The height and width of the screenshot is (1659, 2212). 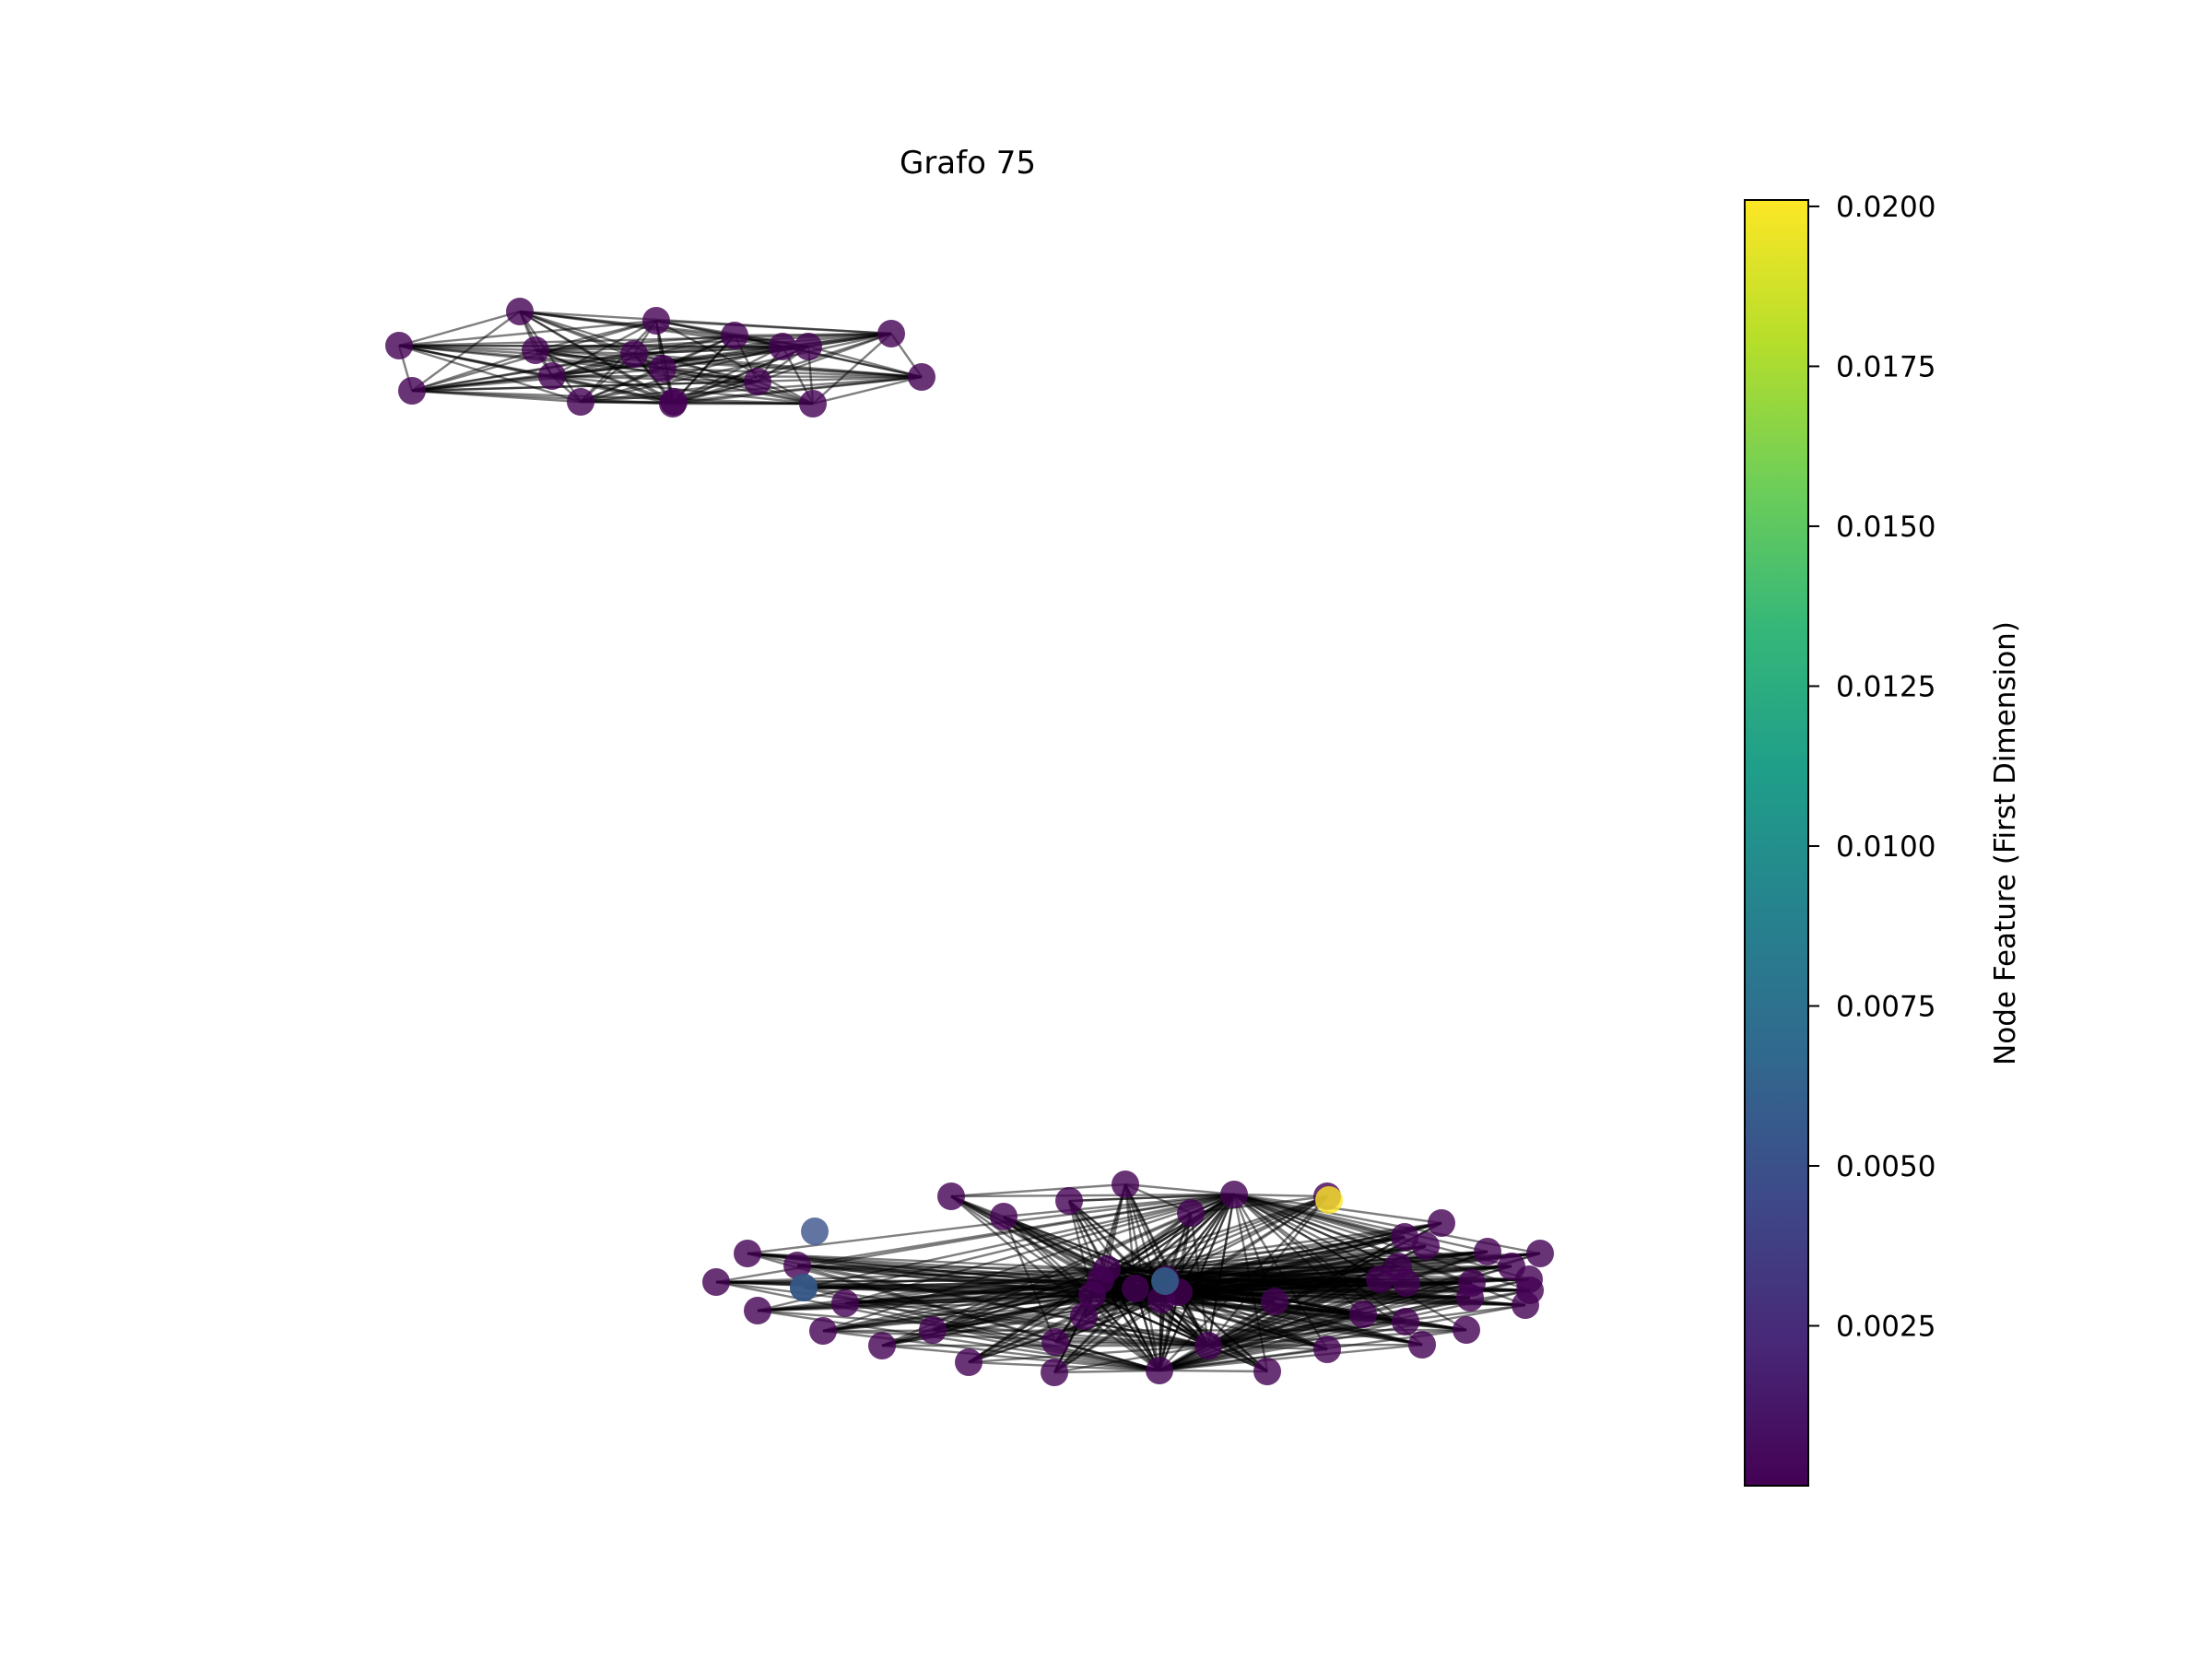 I want to click on colorbar-tick-label: 0.0125, so click(x=1886, y=686).